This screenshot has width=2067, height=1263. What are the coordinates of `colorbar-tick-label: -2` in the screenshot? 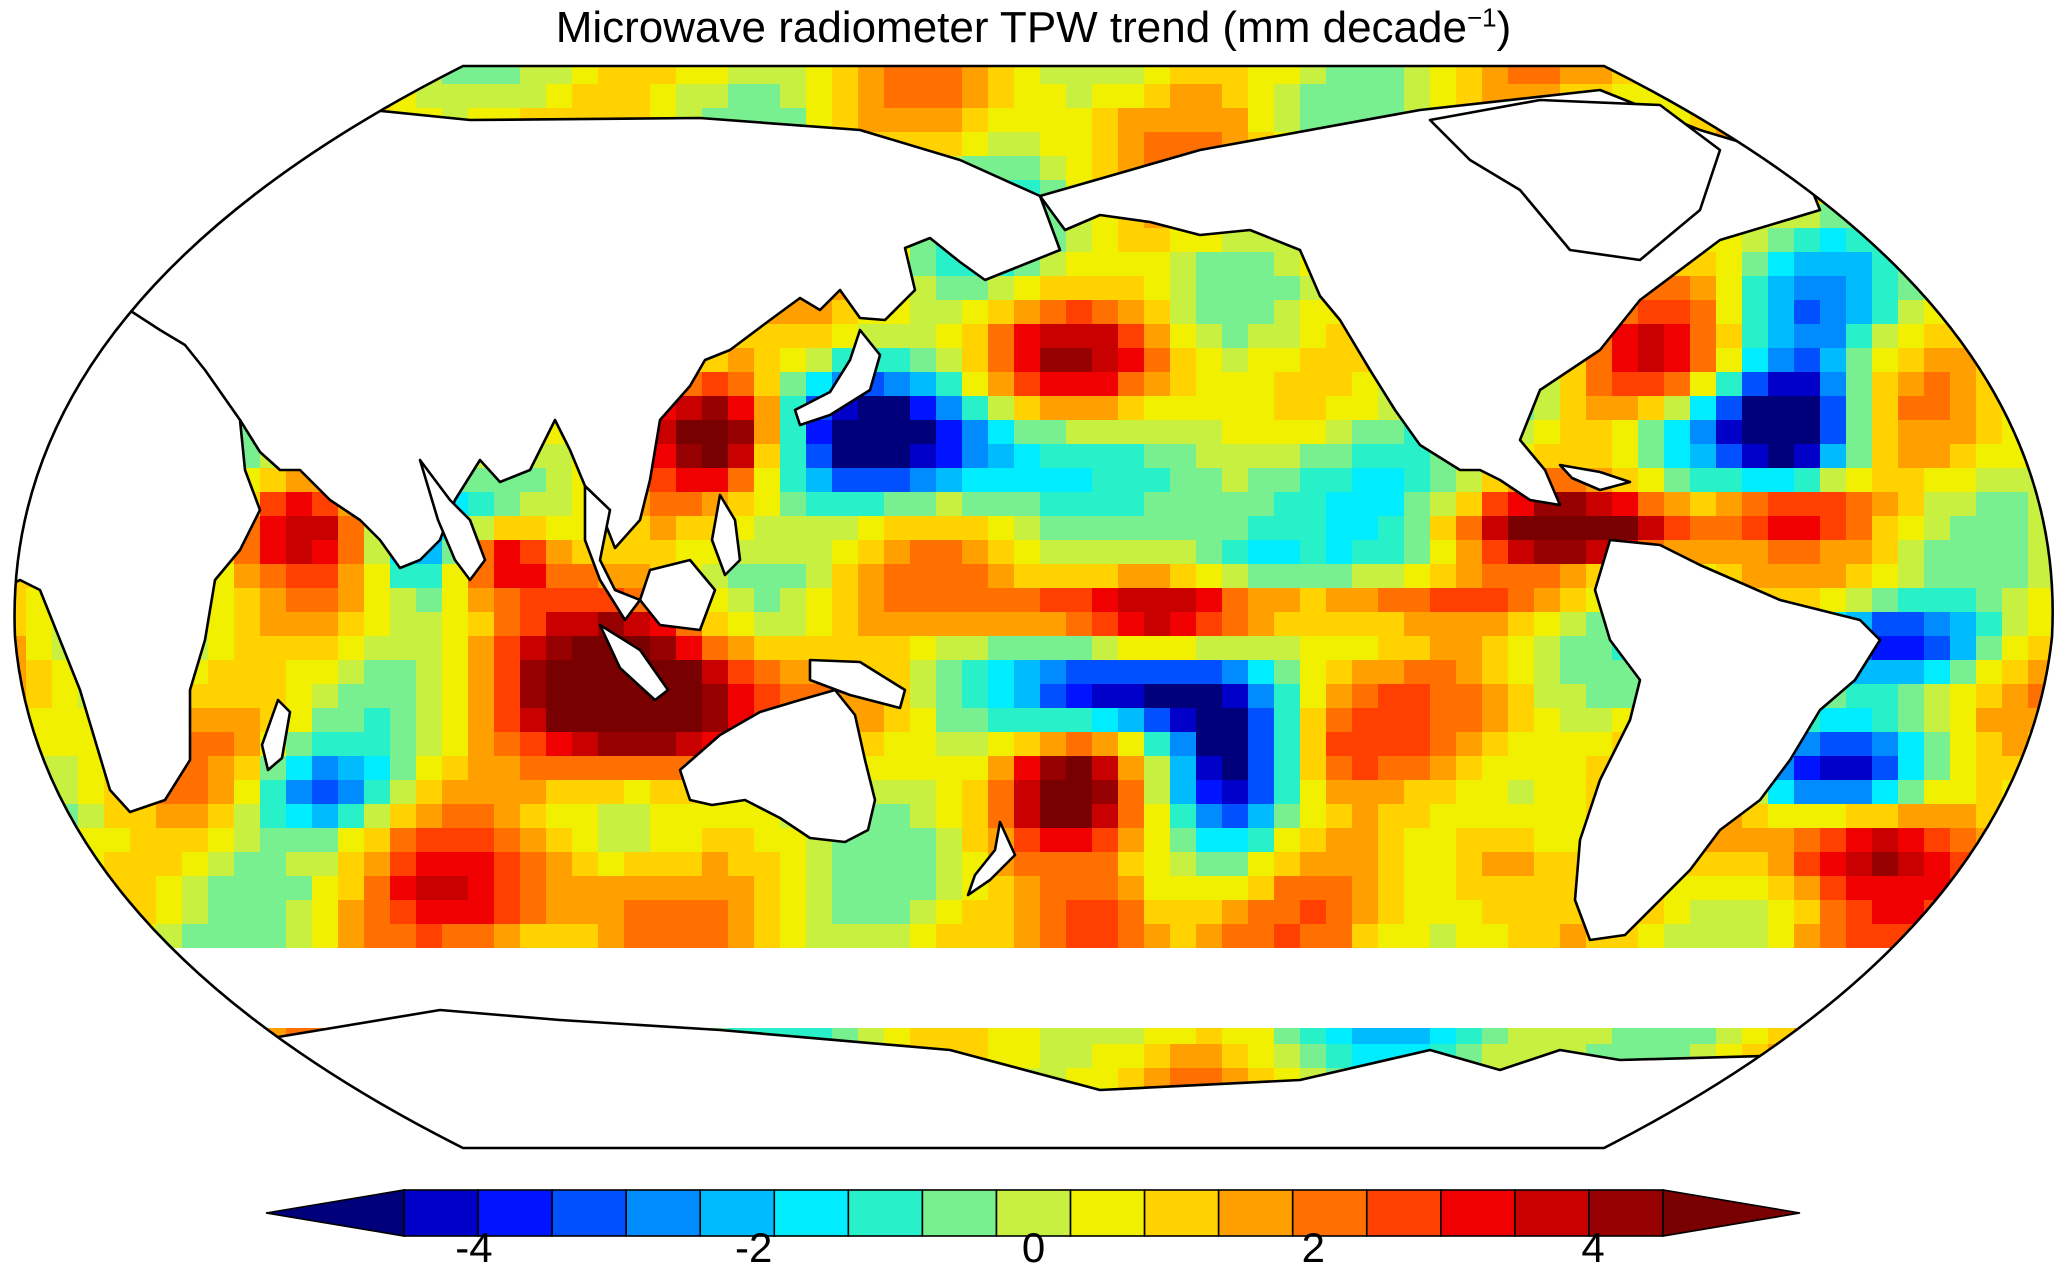 It's located at (753, 1243).